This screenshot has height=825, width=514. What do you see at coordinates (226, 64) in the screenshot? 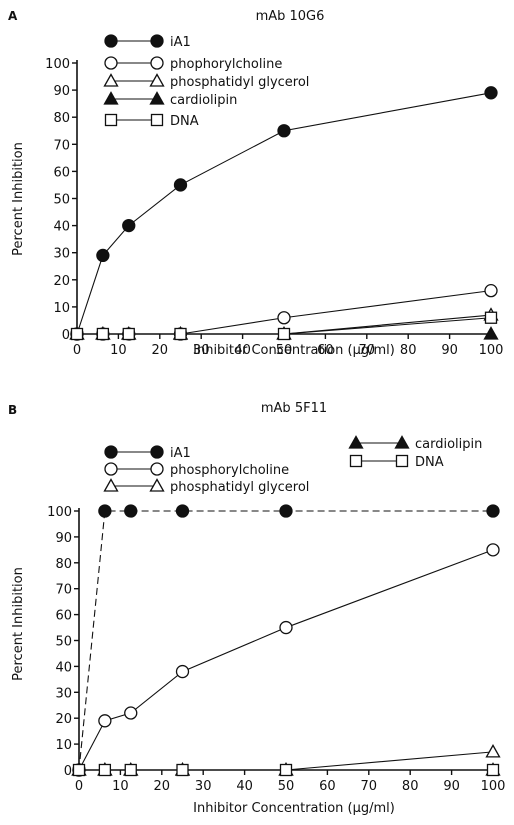
I see `panel-a-legend-label: phophorylcholine` at bounding box center [226, 64].